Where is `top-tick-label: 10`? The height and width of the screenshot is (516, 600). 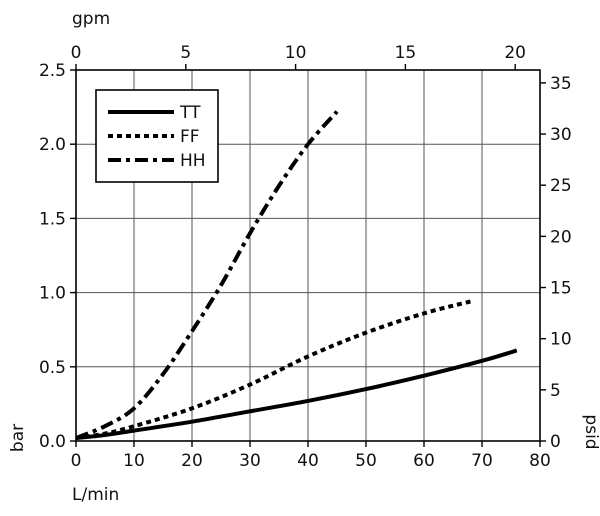 top-tick-label: 10 is located at coordinates (296, 53).